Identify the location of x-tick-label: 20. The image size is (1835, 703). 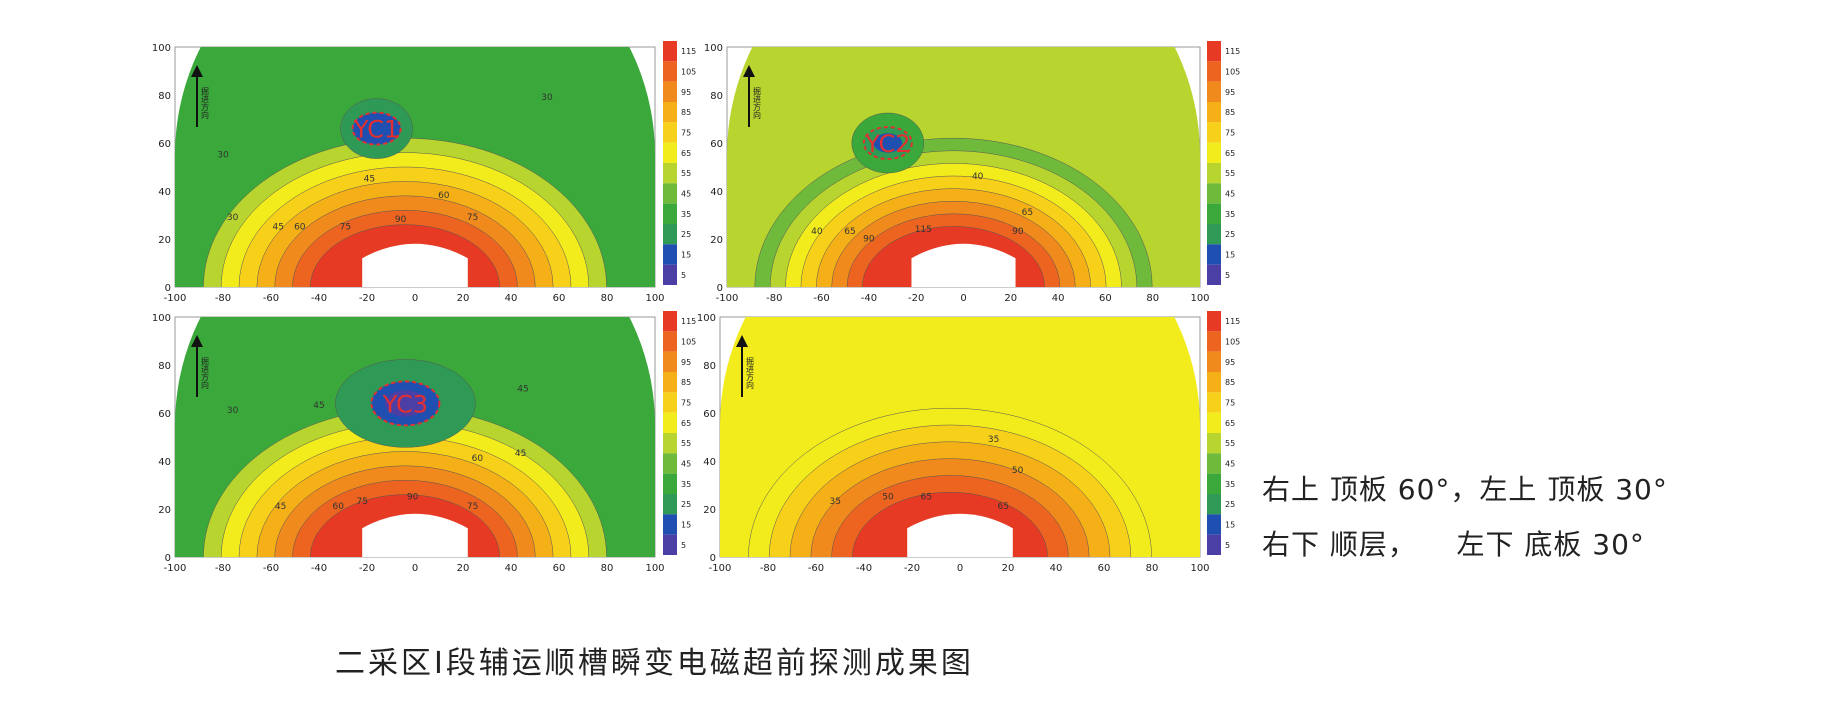
(463, 568).